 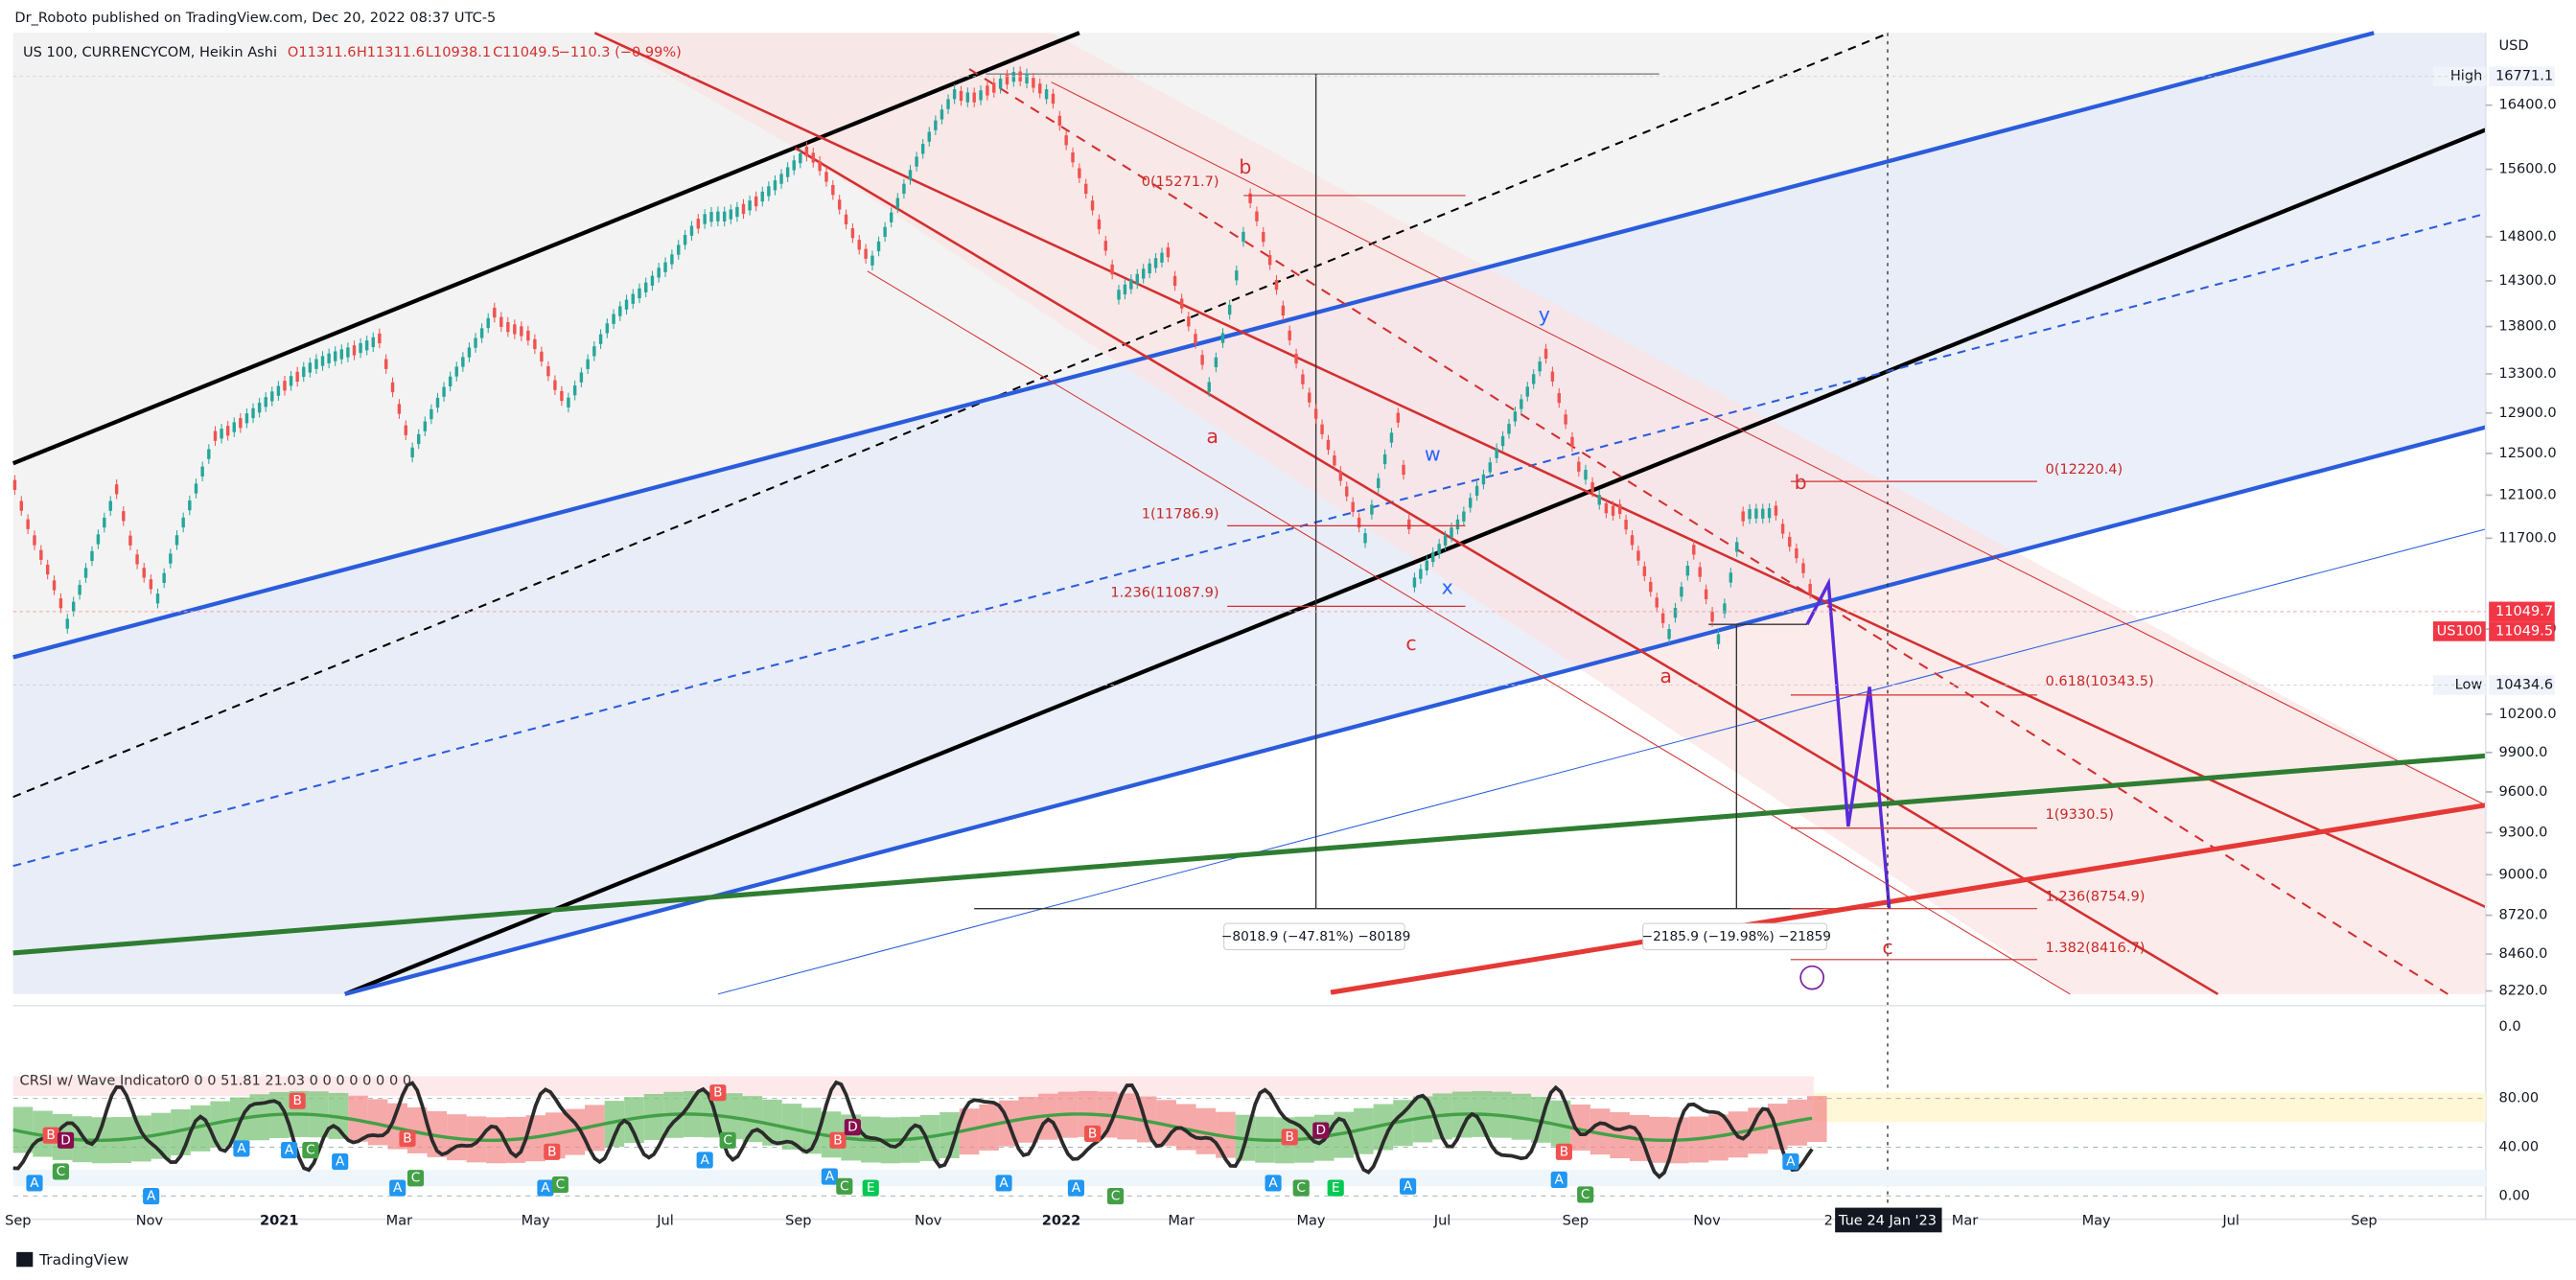 I want to click on y-tick-label: 15600.0, so click(x=2527, y=169).